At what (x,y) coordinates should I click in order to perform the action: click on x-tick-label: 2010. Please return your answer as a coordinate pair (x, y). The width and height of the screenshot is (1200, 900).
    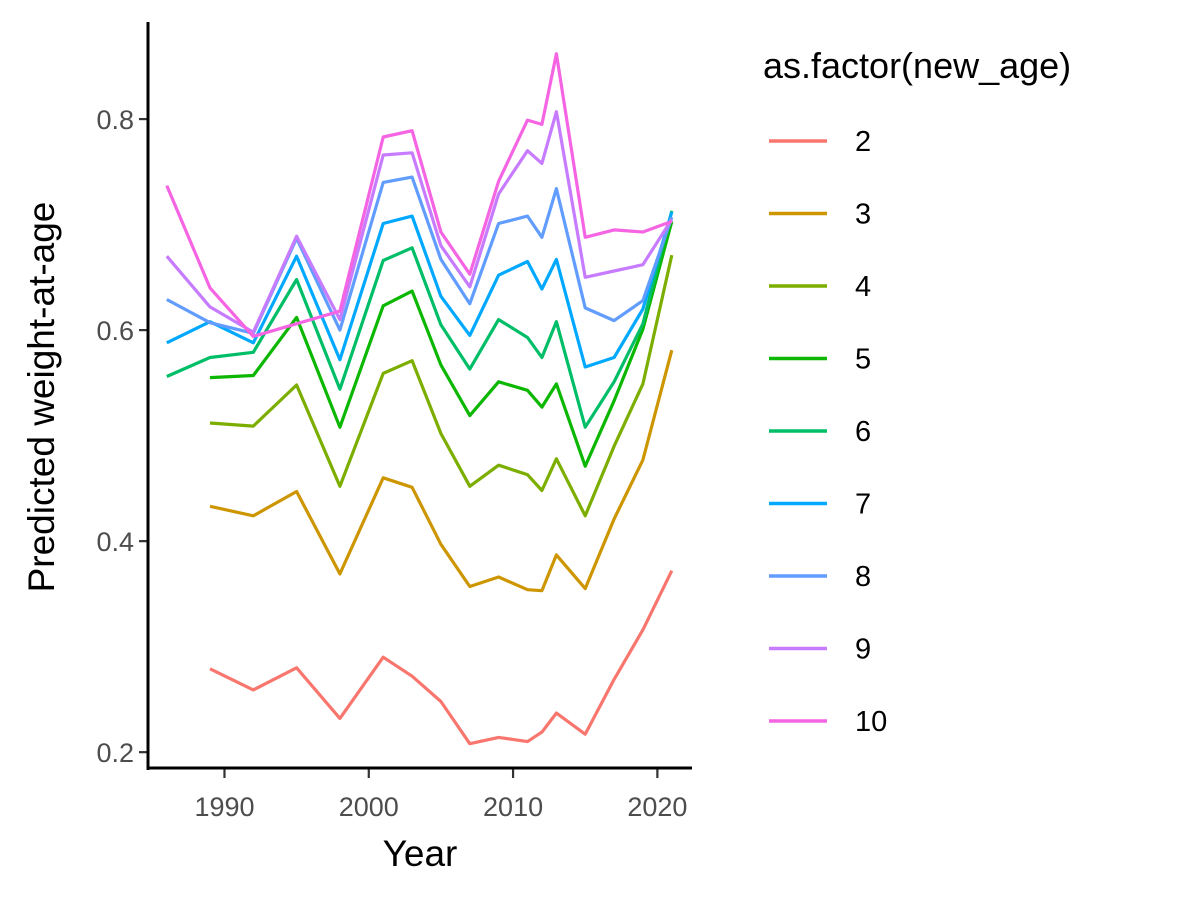
    Looking at the image, I should click on (513, 807).